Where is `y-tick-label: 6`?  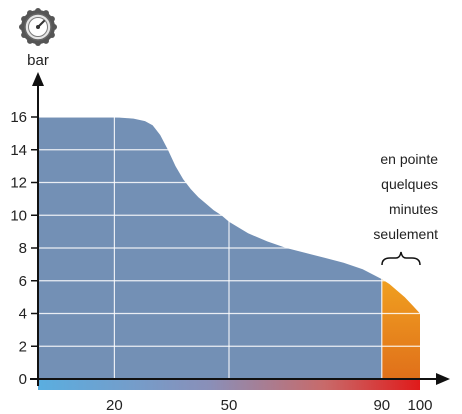 y-tick-label: 6 is located at coordinates (23, 281).